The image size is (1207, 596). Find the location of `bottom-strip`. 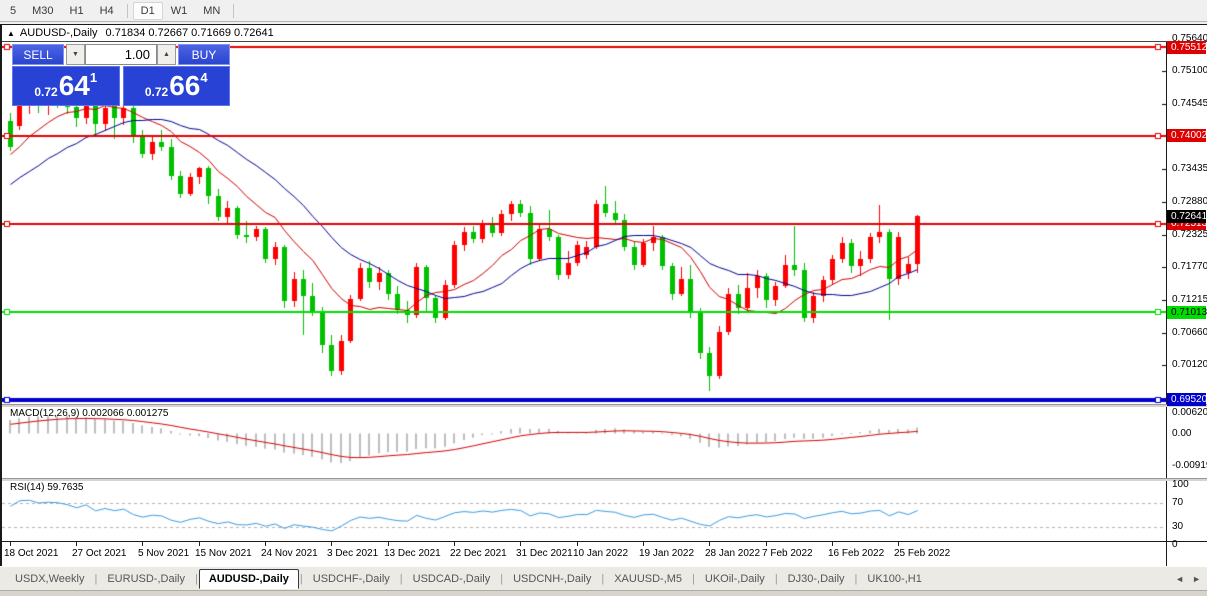

bottom-strip is located at coordinates (603, 593).